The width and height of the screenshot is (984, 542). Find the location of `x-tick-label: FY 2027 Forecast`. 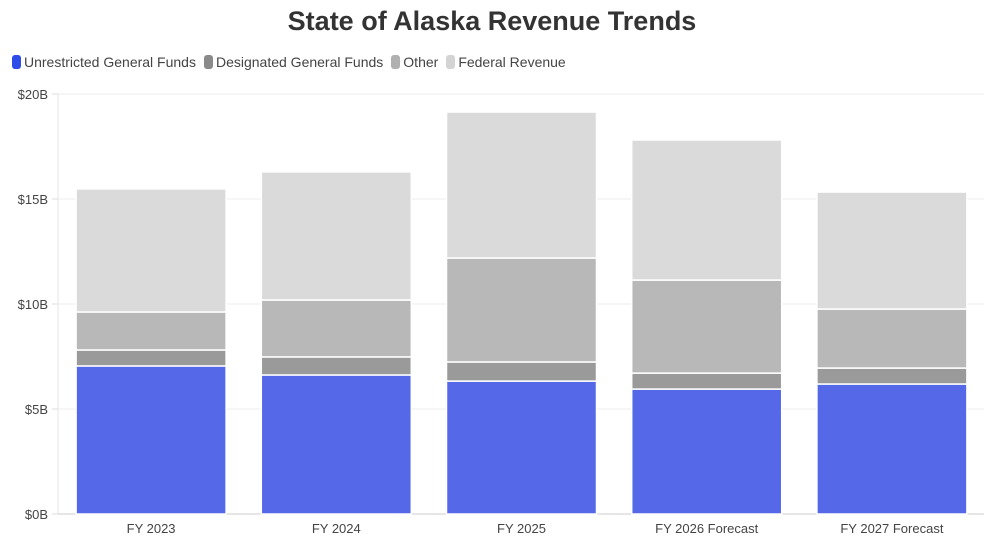

x-tick-label: FY 2027 Forecast is located at coordinates (891, 528).